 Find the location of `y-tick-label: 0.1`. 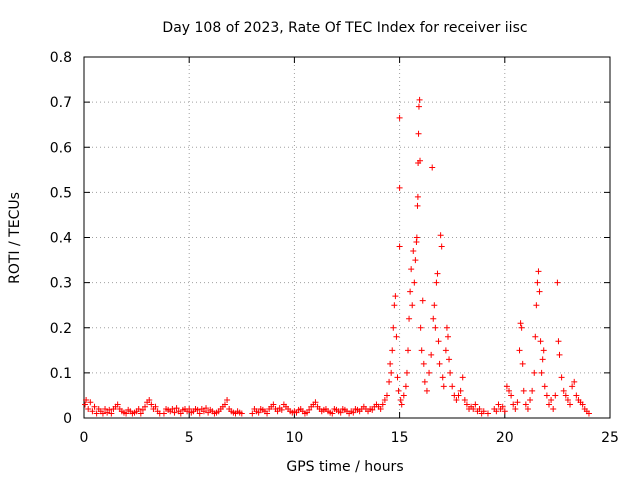

y-tick-label: 0.1 is located at coordinates (61, 374).